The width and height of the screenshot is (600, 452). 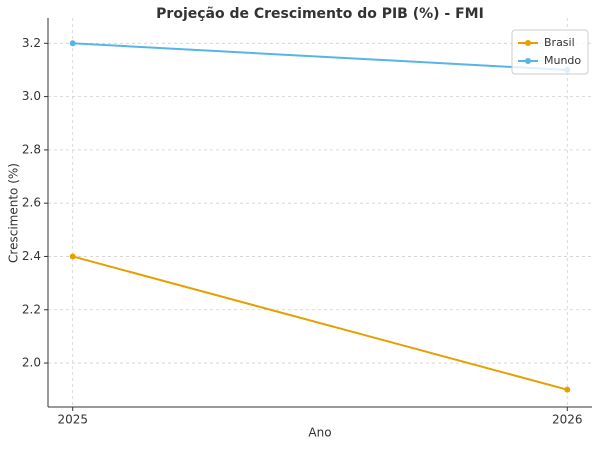 What do you see at coordinates (31, 256) in the screenshot?
I see `y-tick-label: 2.4` at bounding box center [31, 256].